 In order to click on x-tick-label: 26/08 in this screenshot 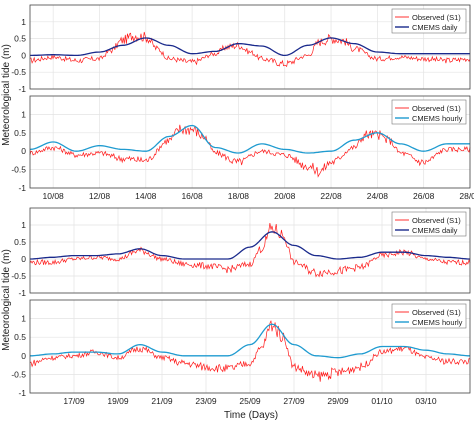, I will do `click(424, 196)`.